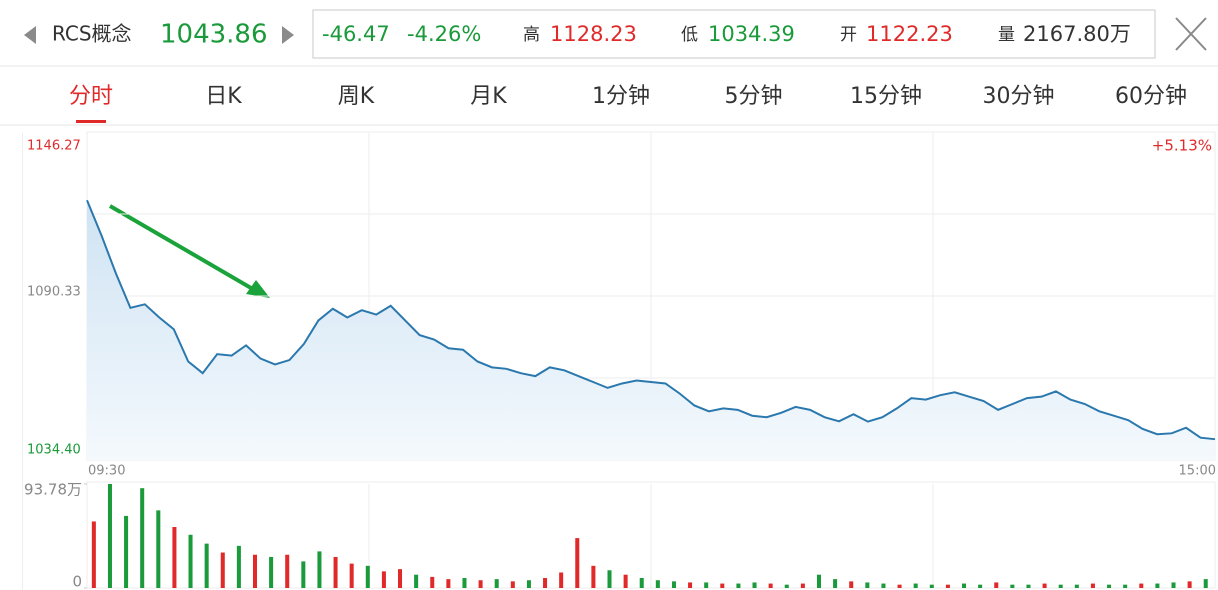 This screenshot has height=590, width=1218. Describe the element at coordinates (909, 34) in the screenshot. I see `open: 1122.23` at that location.